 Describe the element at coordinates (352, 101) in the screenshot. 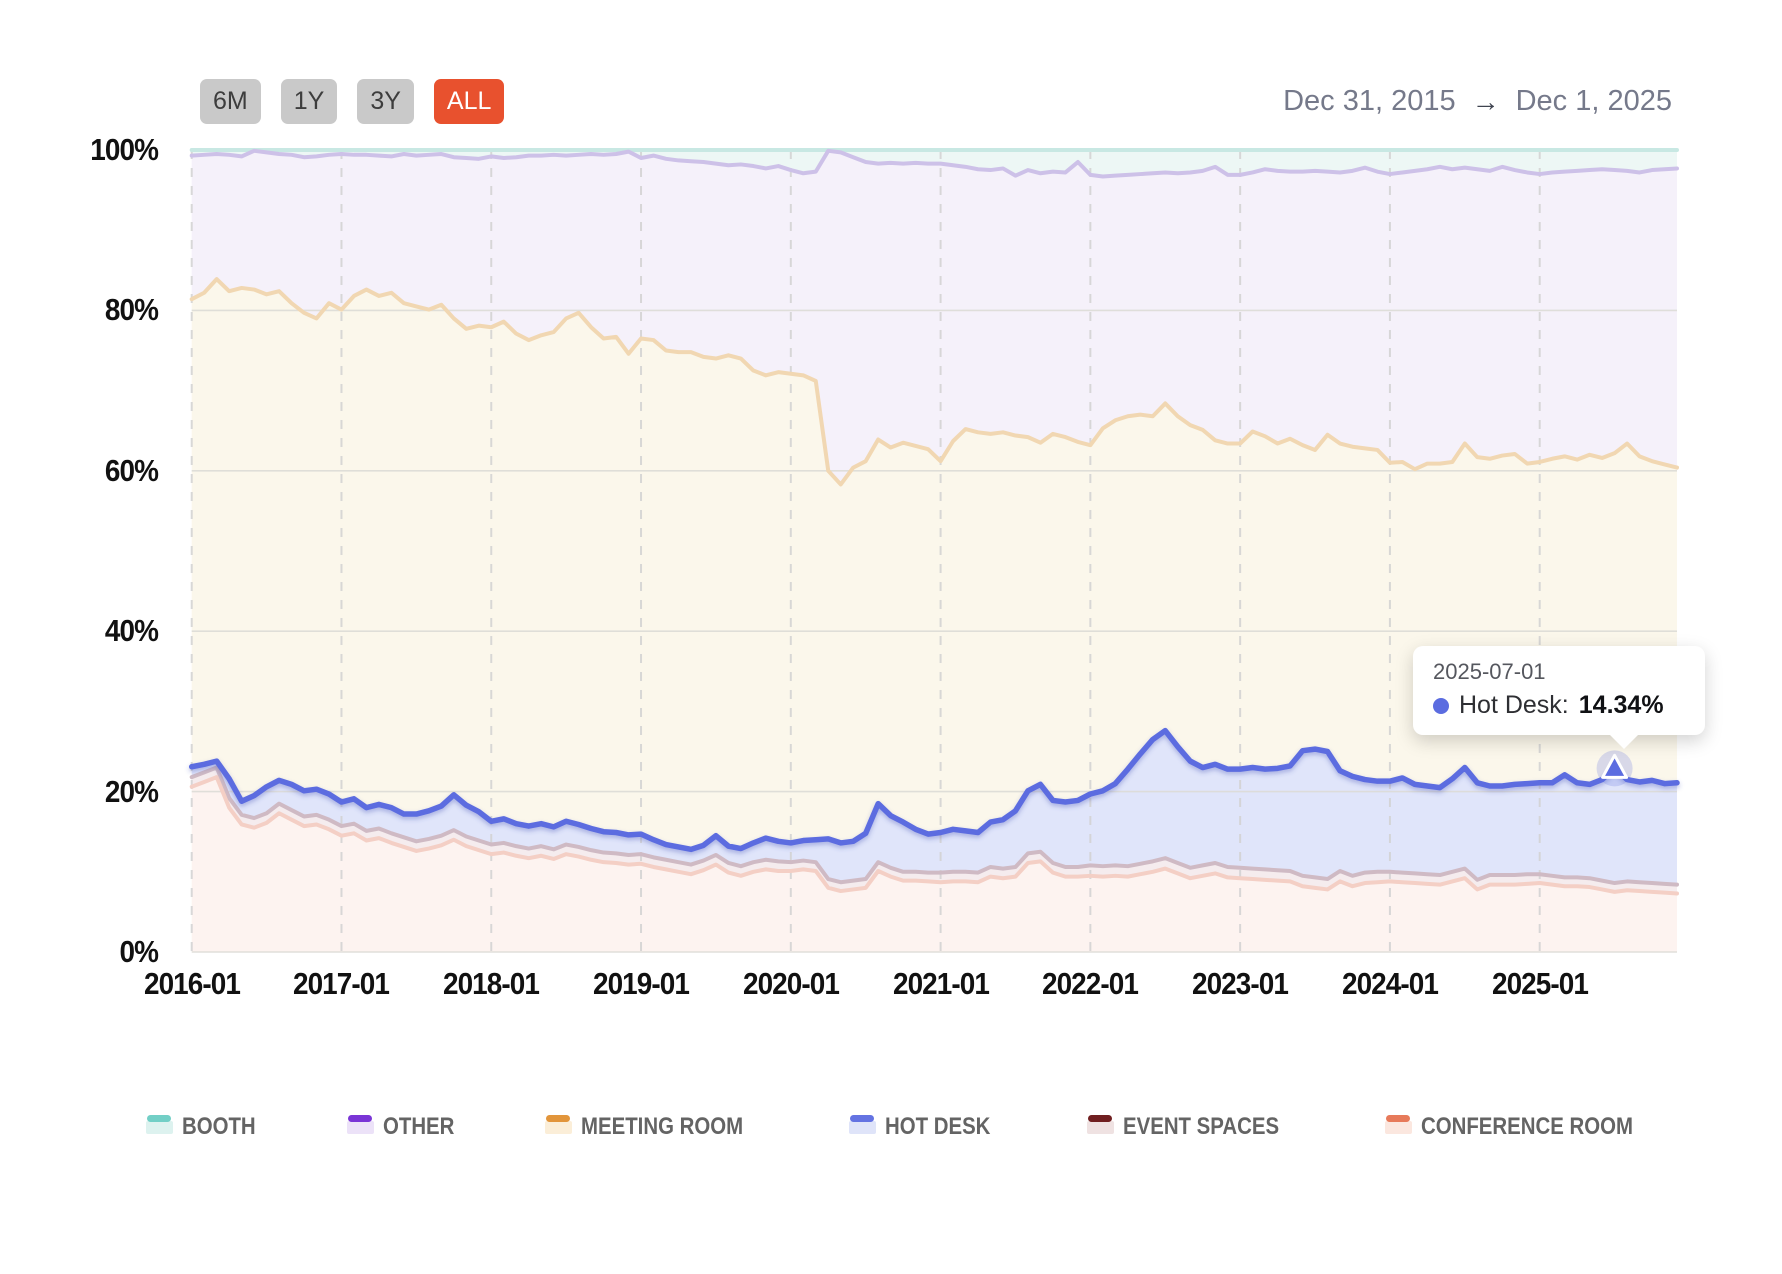

I see `range-button-group: 6M 1Y 3Y ALL` at that location.